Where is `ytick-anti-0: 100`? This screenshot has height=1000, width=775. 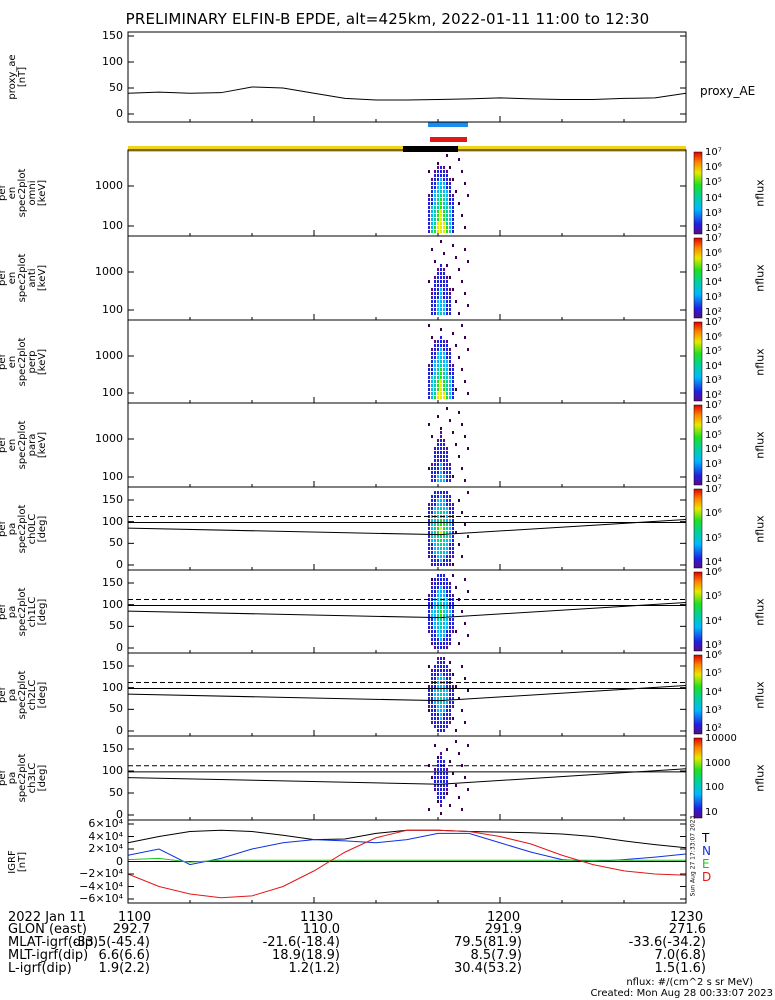 ytick-anti-0: 100 is located at coordinates (112, 309).